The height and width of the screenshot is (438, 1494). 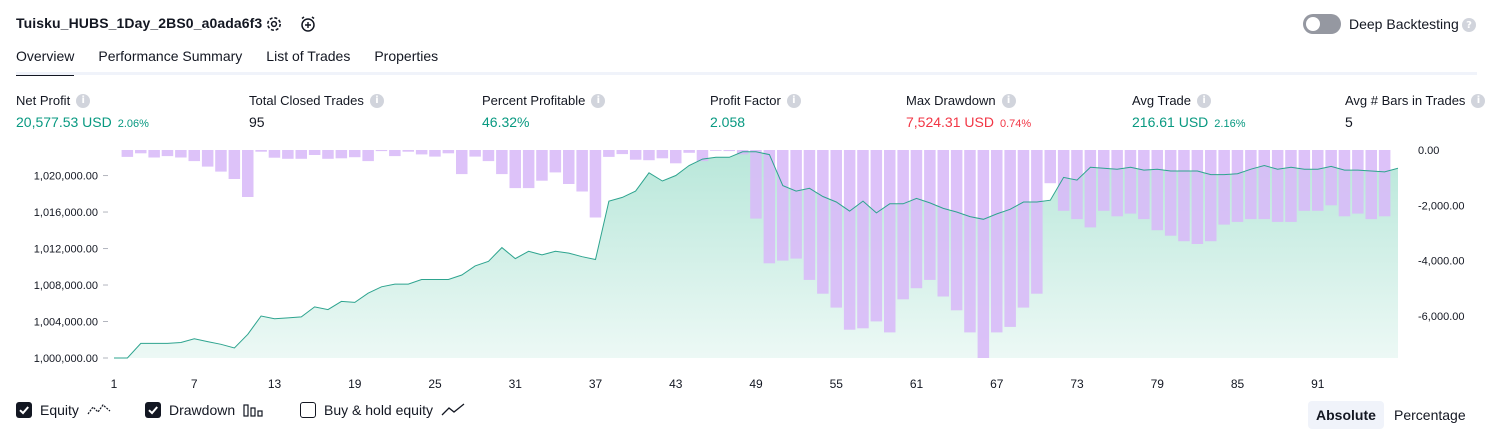 What do you see at coordinates (1346, 415) in the screenshot?
I see `absolute-button: Absolute` at bounding box center [1346, 415].